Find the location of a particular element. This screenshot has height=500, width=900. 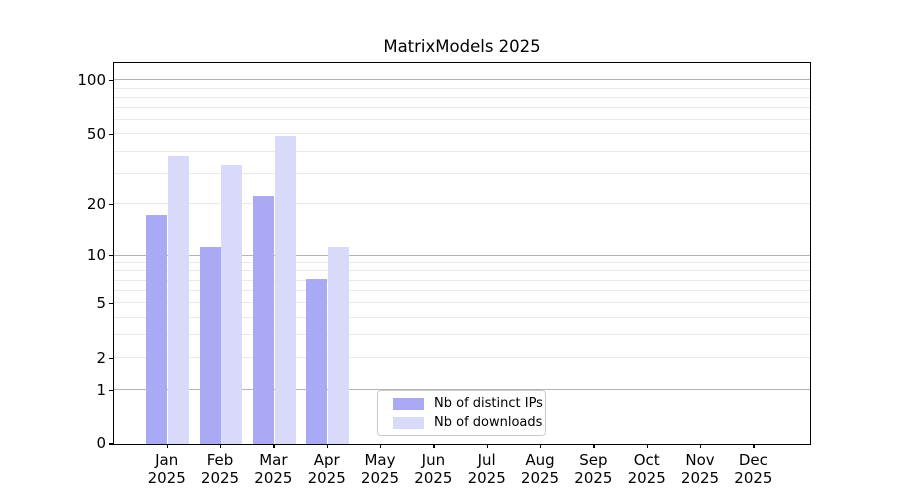

bar-jan-downloads is located at coordinates (178, 299).